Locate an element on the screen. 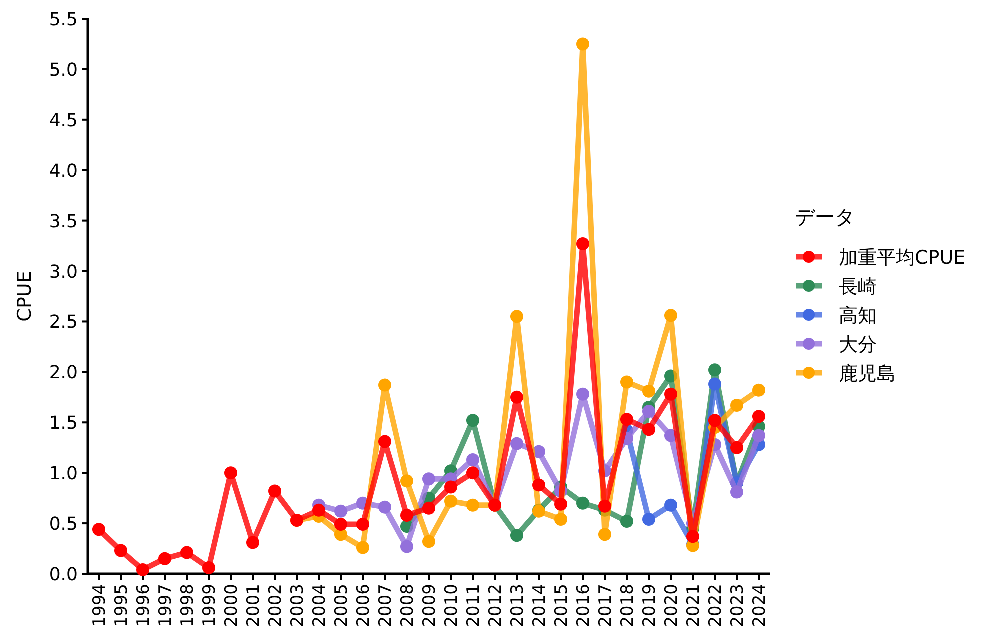 The width and height of the screenshot is (998, 639). x-tick-label: 2020 is located at coordinates (672, 606).